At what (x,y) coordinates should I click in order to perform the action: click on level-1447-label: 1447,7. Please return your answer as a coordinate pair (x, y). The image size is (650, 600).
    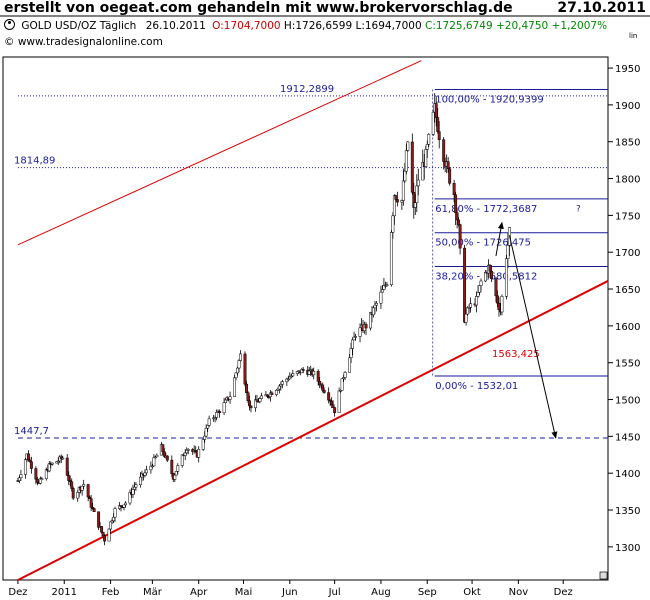
    Looking at the image, I should click on (31, 431).